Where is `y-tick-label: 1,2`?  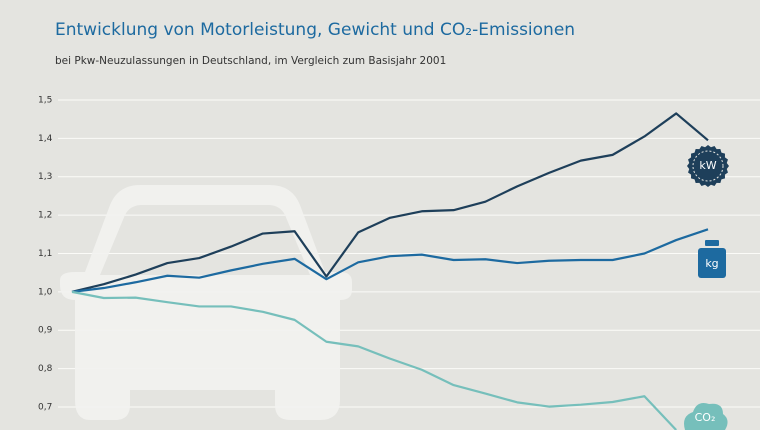 y-tick-label: 1,2 is located at coordinates (45, 216).